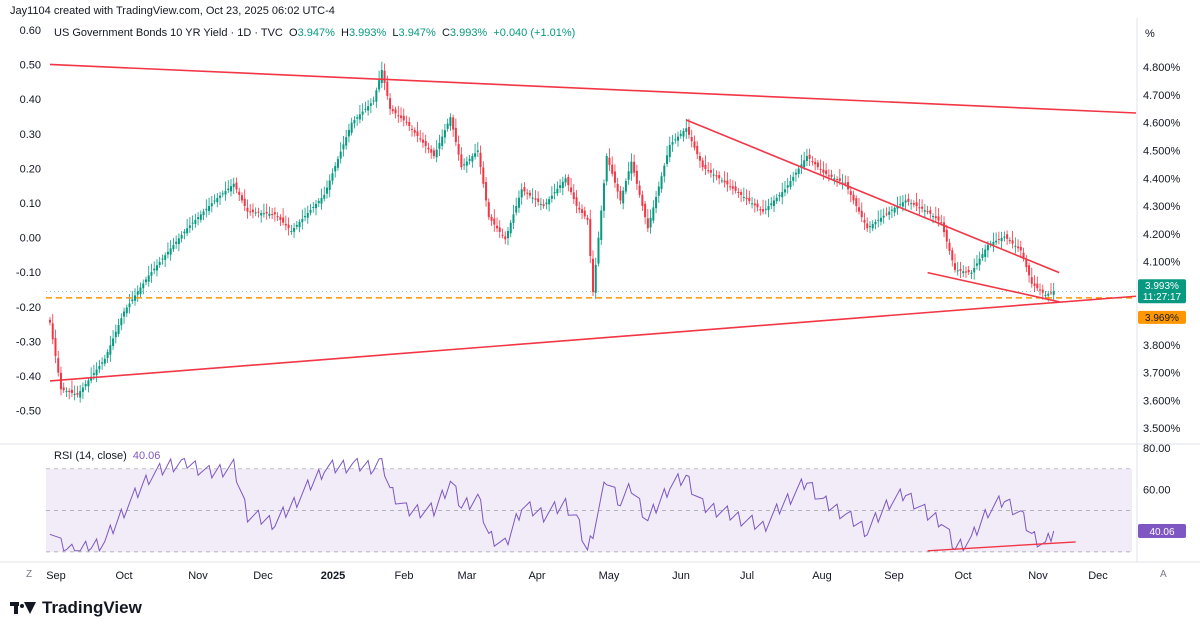 This screenshot has width=1200, height=632. I want to click on rsi-band, so click(589, 510).